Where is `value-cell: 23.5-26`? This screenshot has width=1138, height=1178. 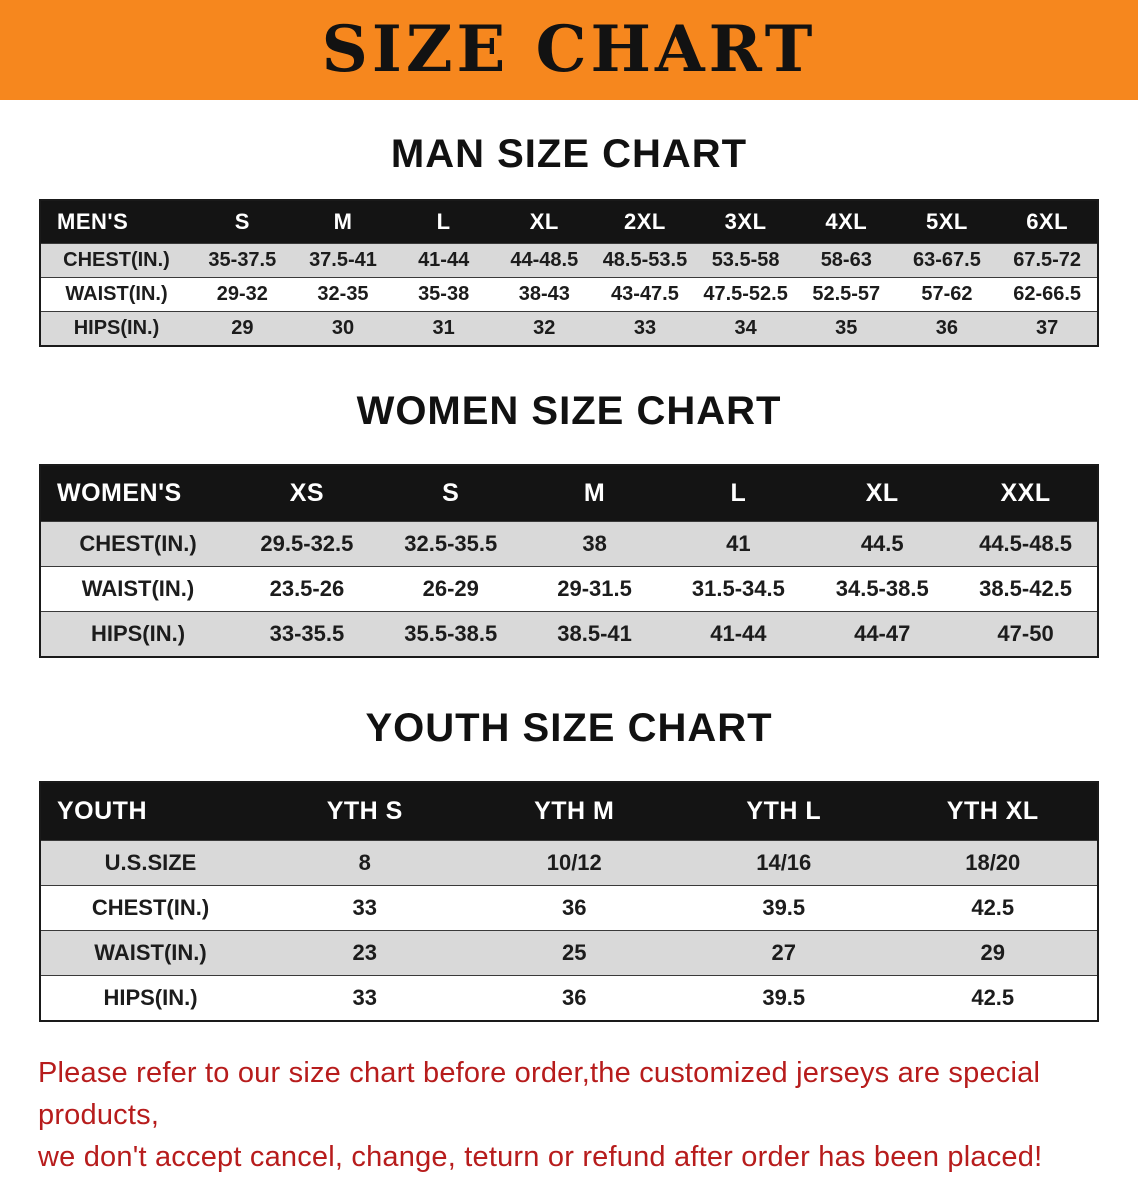
value-cell: 23.5-26 is located at coordinates (307, 589).